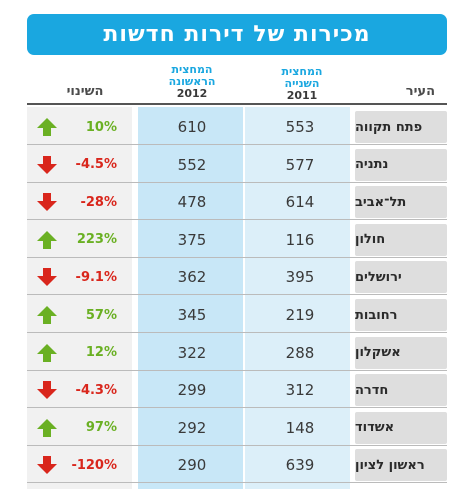  I want to click on table-row: אשדוד 148 292 97%, so click(237, 428).